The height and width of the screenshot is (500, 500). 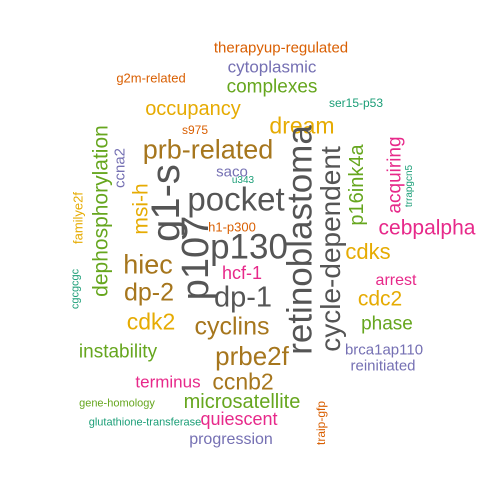 I want to click on word: dp-1, so click(x=243, y=297).